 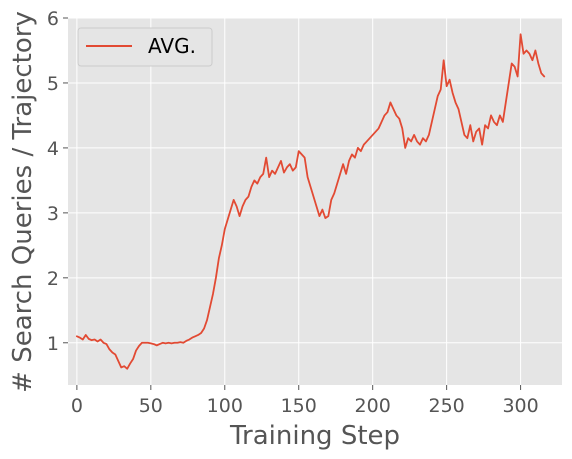 What do you see at coordinates (53, 149) in the screenshot?
I see `y-tick-label: 4` at bounding box center [53, 149].